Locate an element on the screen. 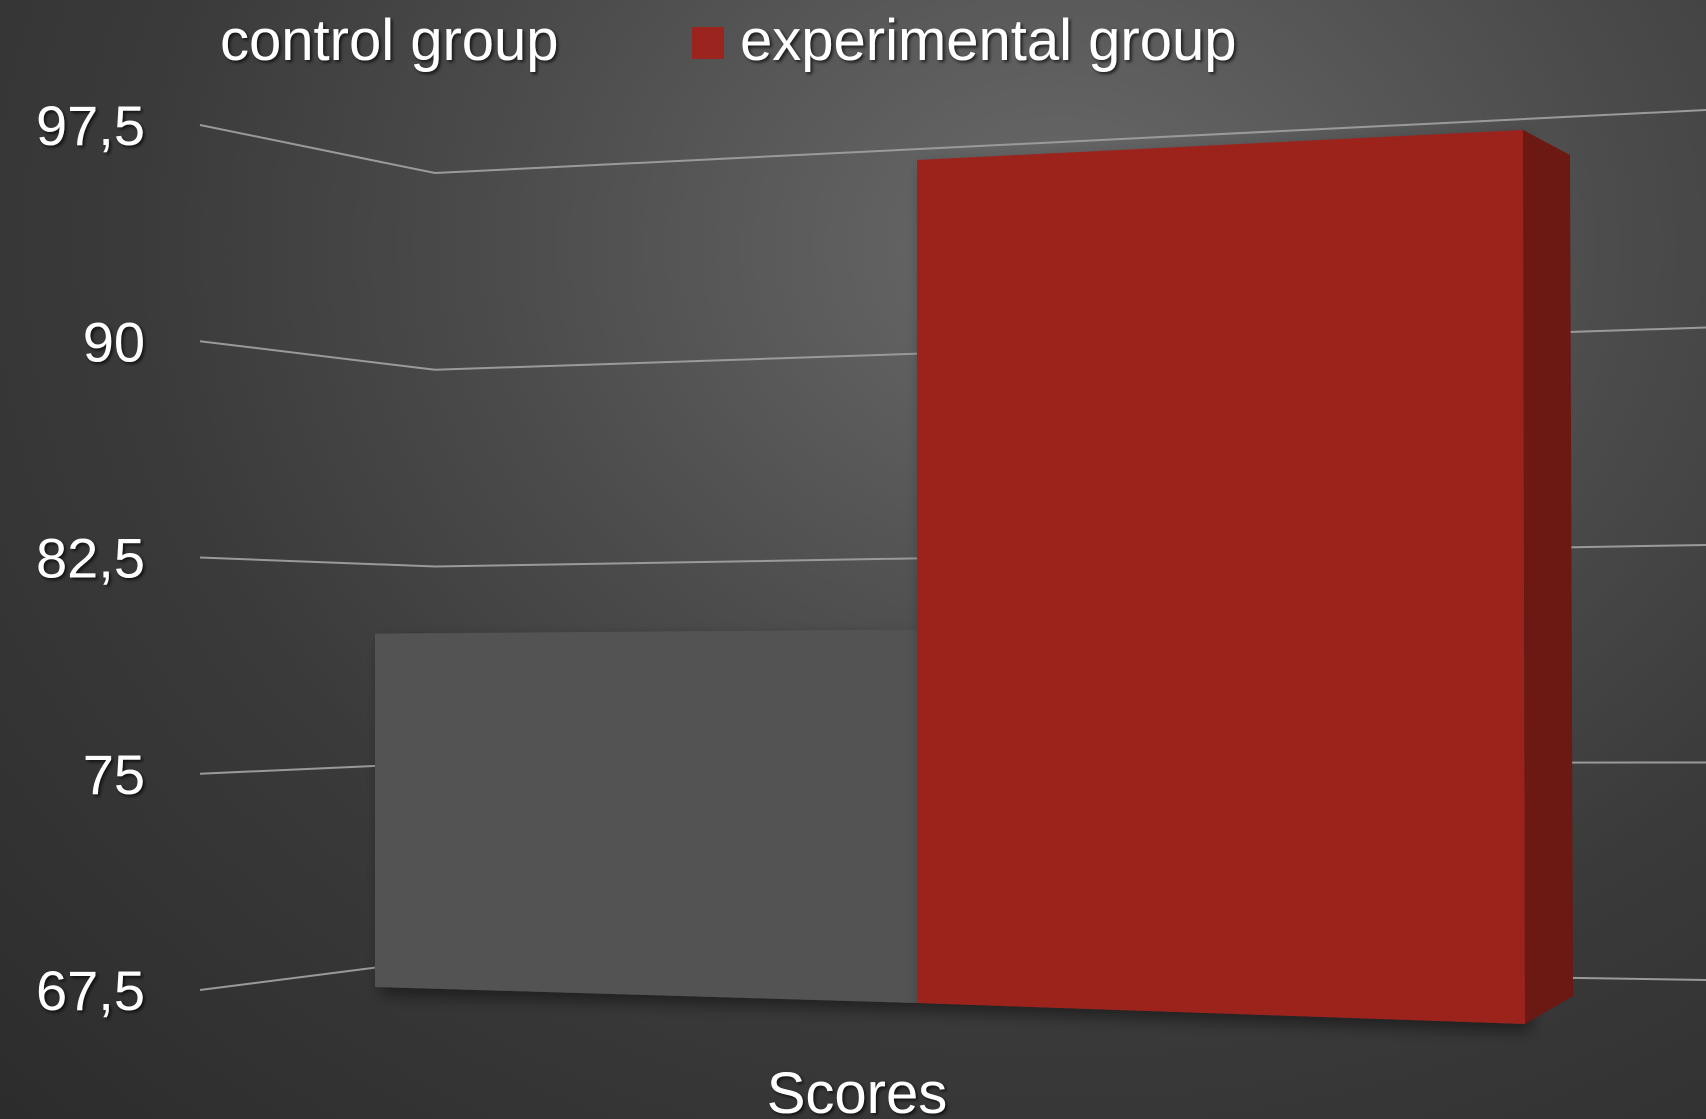  legend: control group experimental group is located at coordinates (728, 40).